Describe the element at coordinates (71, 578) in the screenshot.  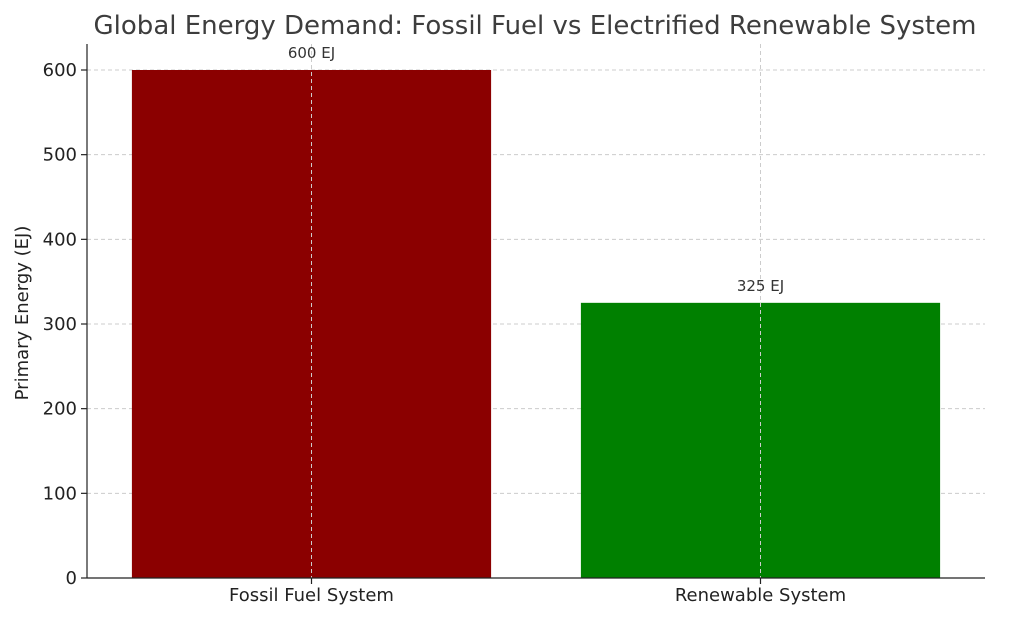
I see `y-tick-label: 0` at that location.